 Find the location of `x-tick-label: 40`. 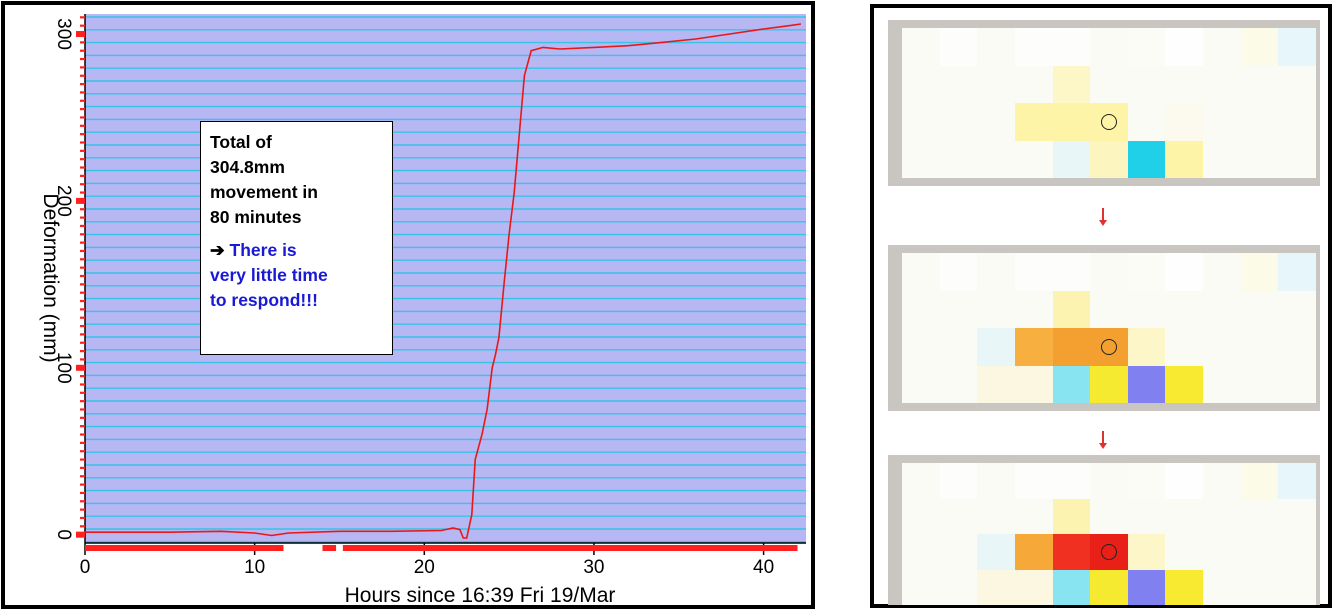

x-tick-label: 40 is located at coordinates (763, 567).